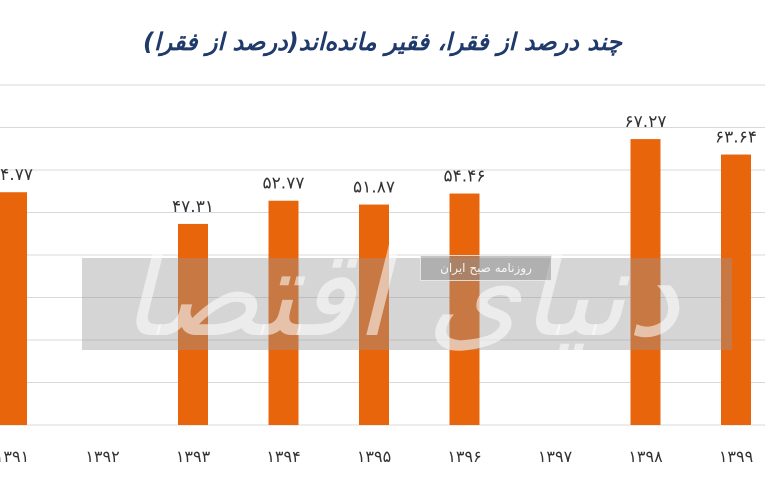  Describe the element at coordinates (646, 122) in the screenshot. I see `data-label-7: ۶۷.۲۷` at that location.